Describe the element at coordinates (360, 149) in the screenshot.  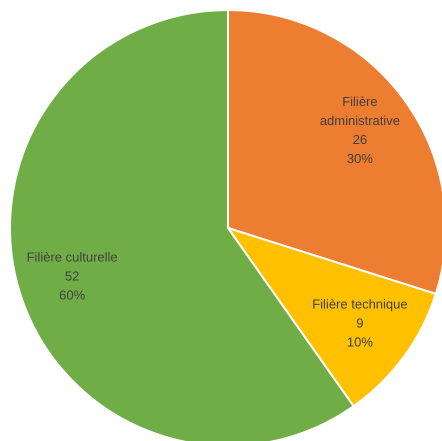
I see `data-label: 26 30%` at that location.